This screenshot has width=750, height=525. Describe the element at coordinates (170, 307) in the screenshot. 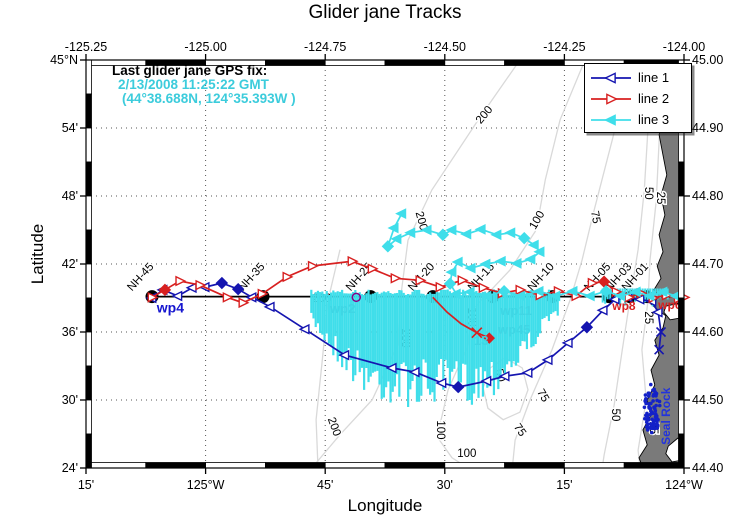

I see `waypoint-label: wp4` at that location.